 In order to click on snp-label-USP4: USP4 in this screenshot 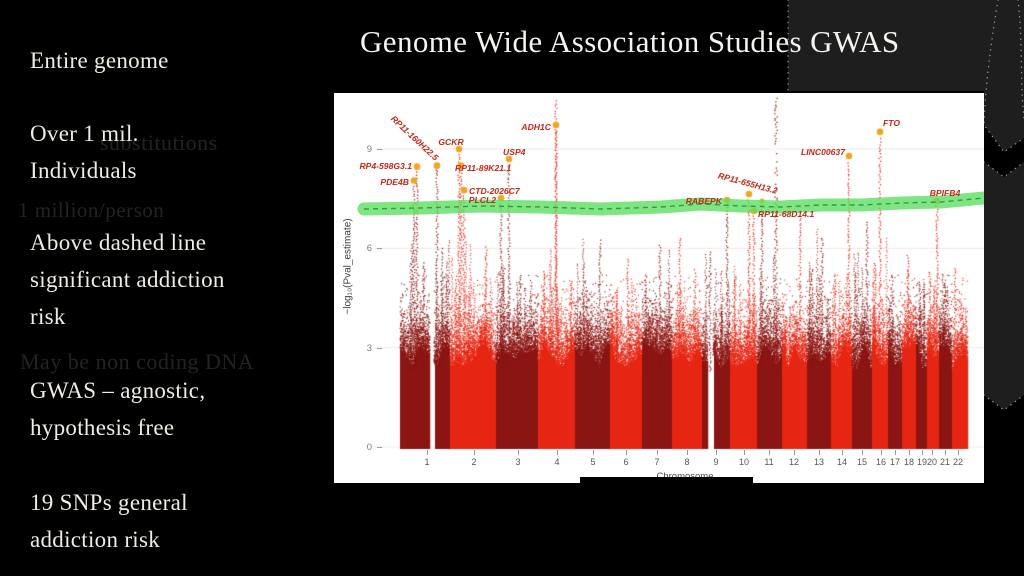, I will do `click(514, 152)`.